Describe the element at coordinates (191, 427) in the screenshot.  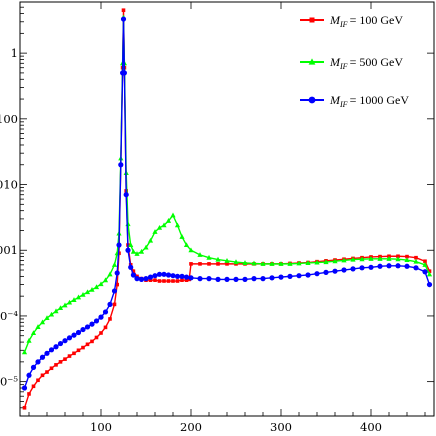
I see `x-tick-label: 200` at that location.